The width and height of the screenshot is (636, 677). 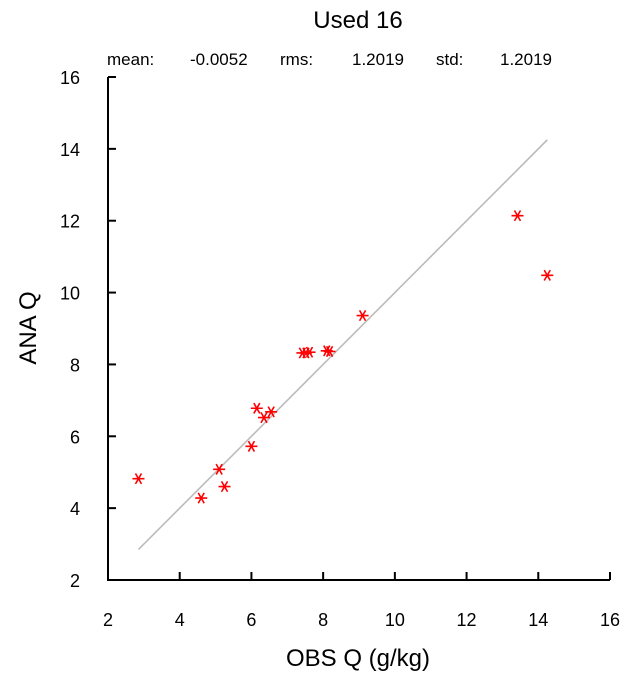 What do you see at coordinates (449, 59) in the screenshot?
I see `std-label: std:` at bounding box center [449, 59].